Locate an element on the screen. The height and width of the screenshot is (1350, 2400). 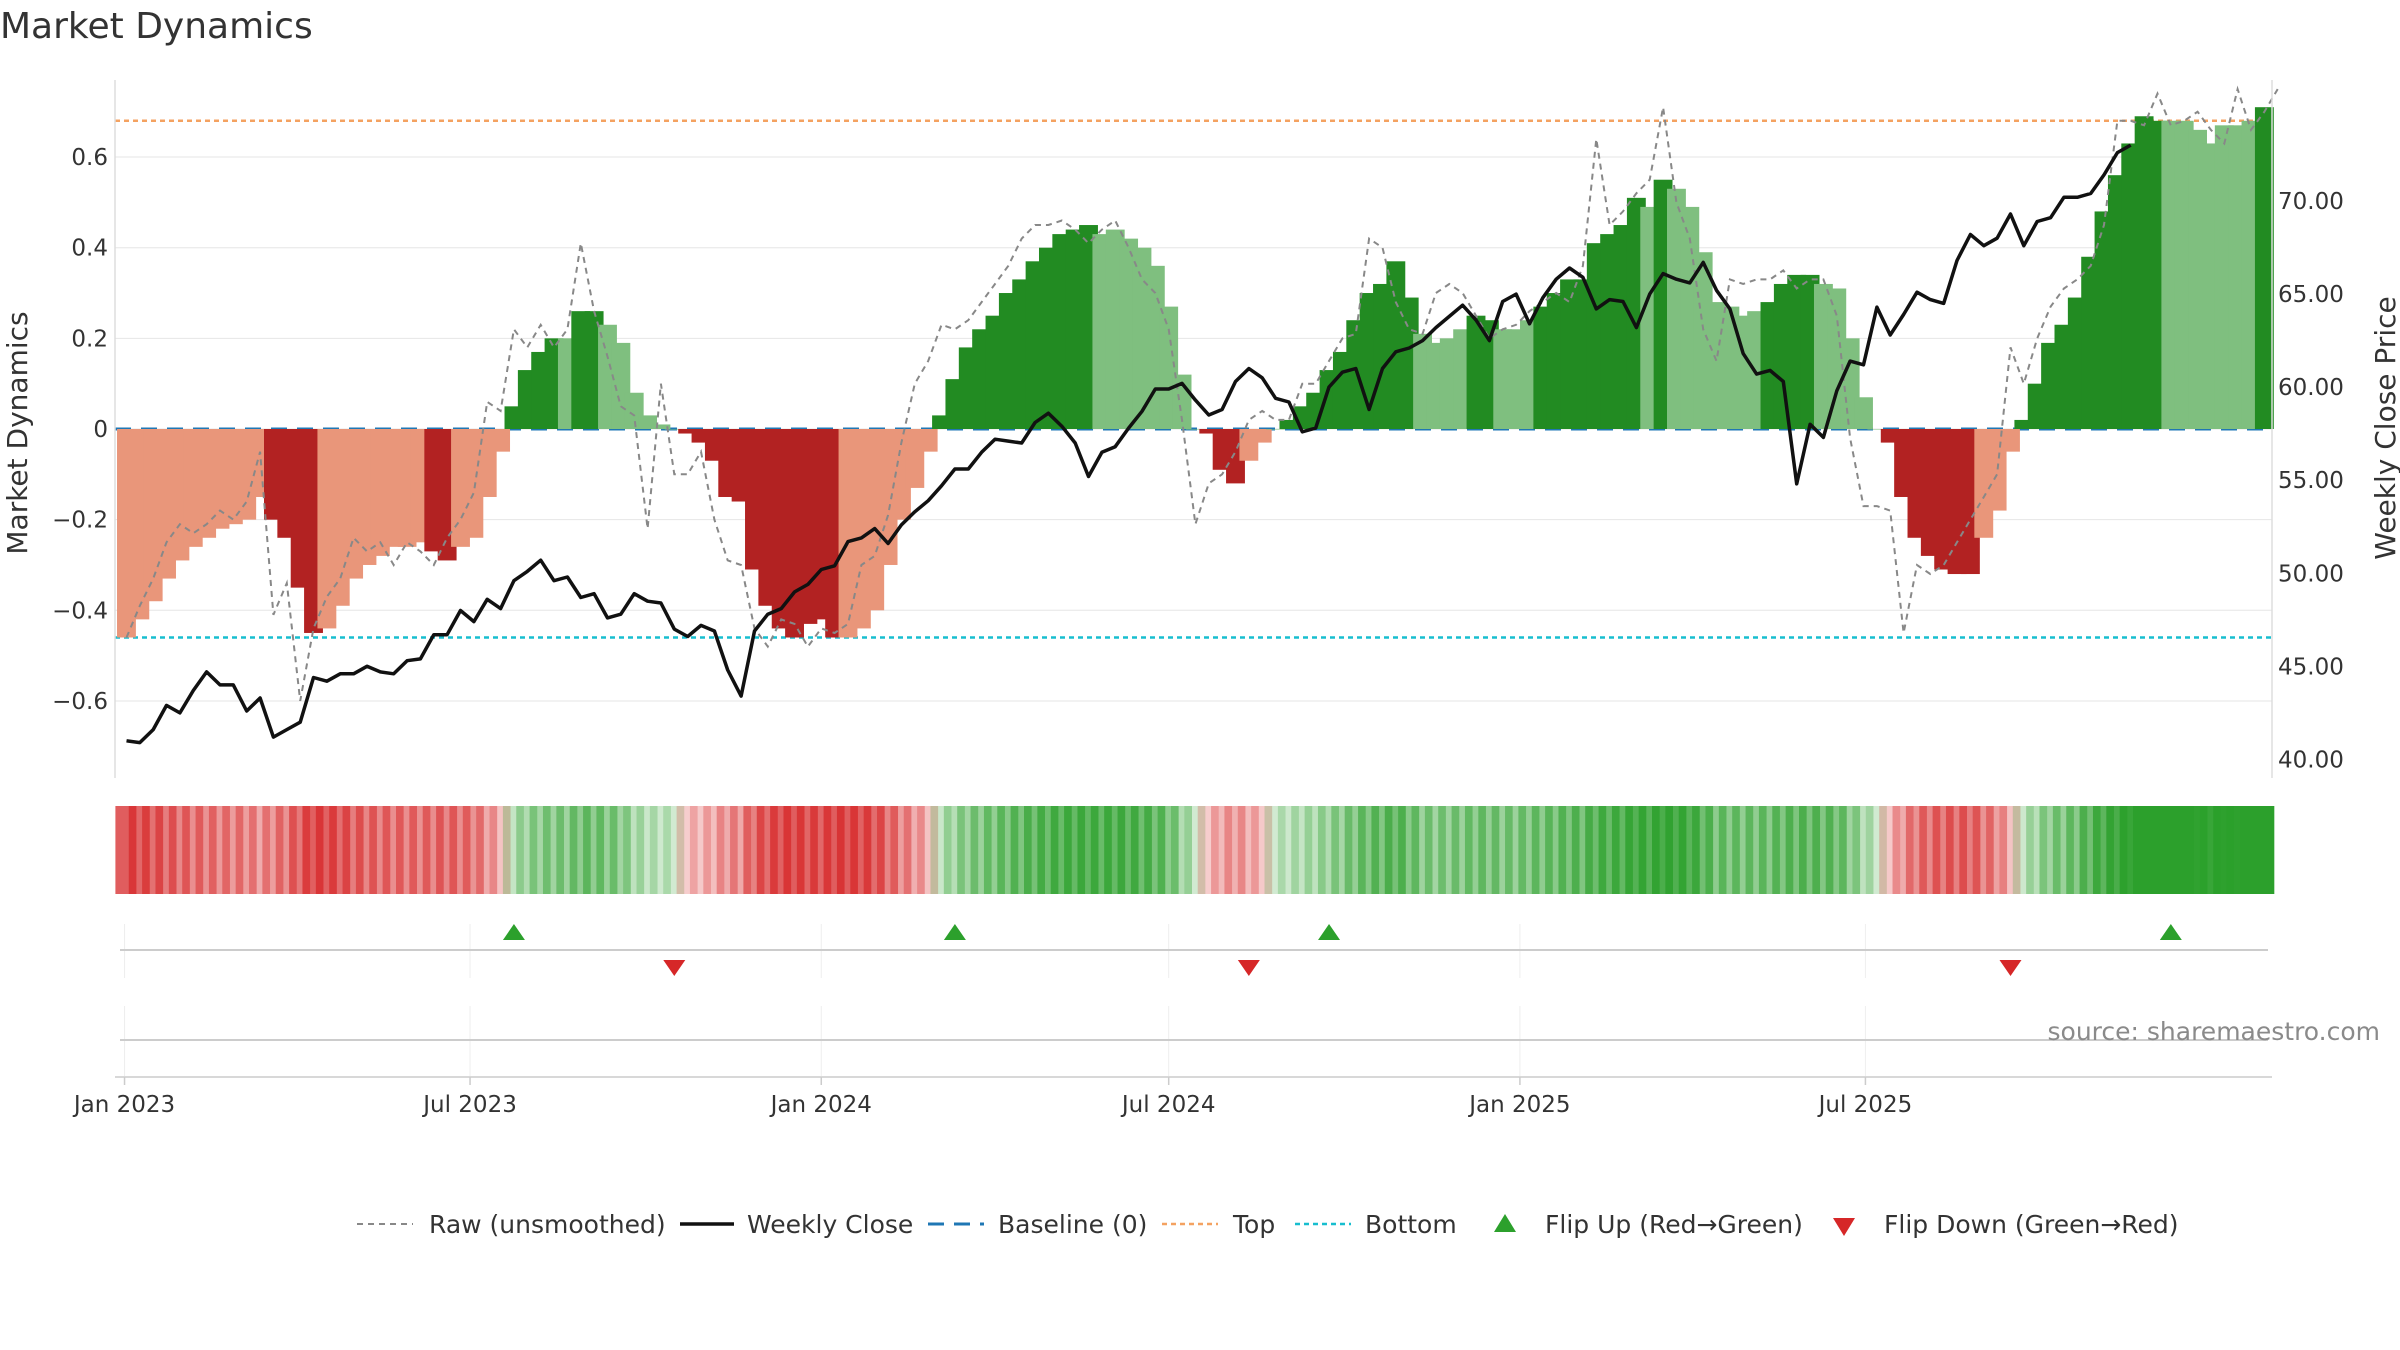
y2-tick-label: 45.00 is located at coordinates (2311, 667).